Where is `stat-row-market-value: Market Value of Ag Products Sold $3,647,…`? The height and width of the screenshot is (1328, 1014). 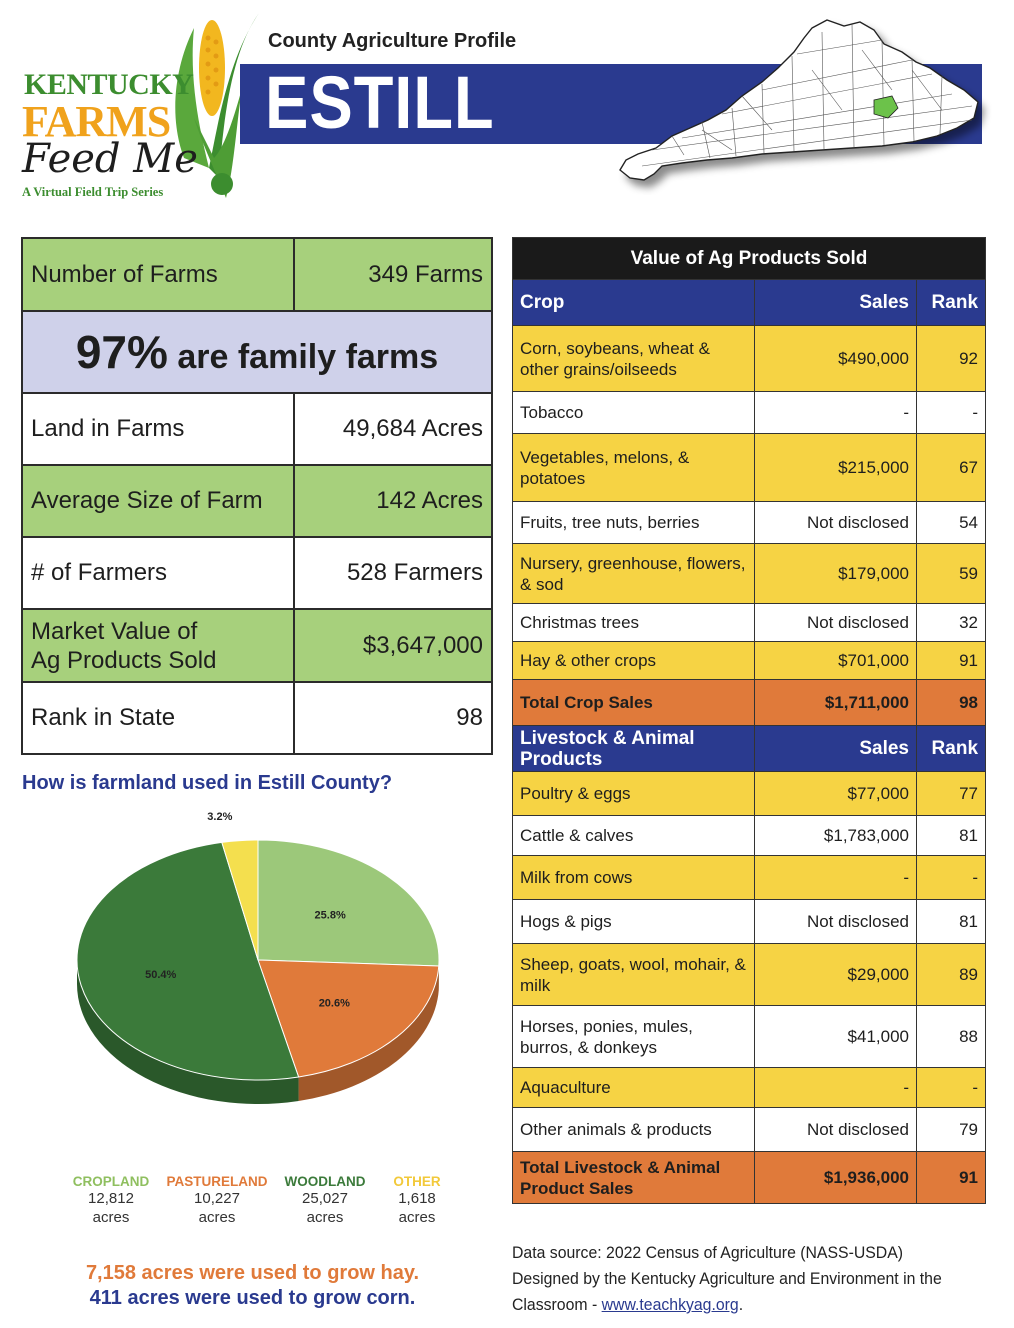 stat-row-market-value: Market Value of Ag Products Sold $3,647,… is located at coordinates (257, 645).